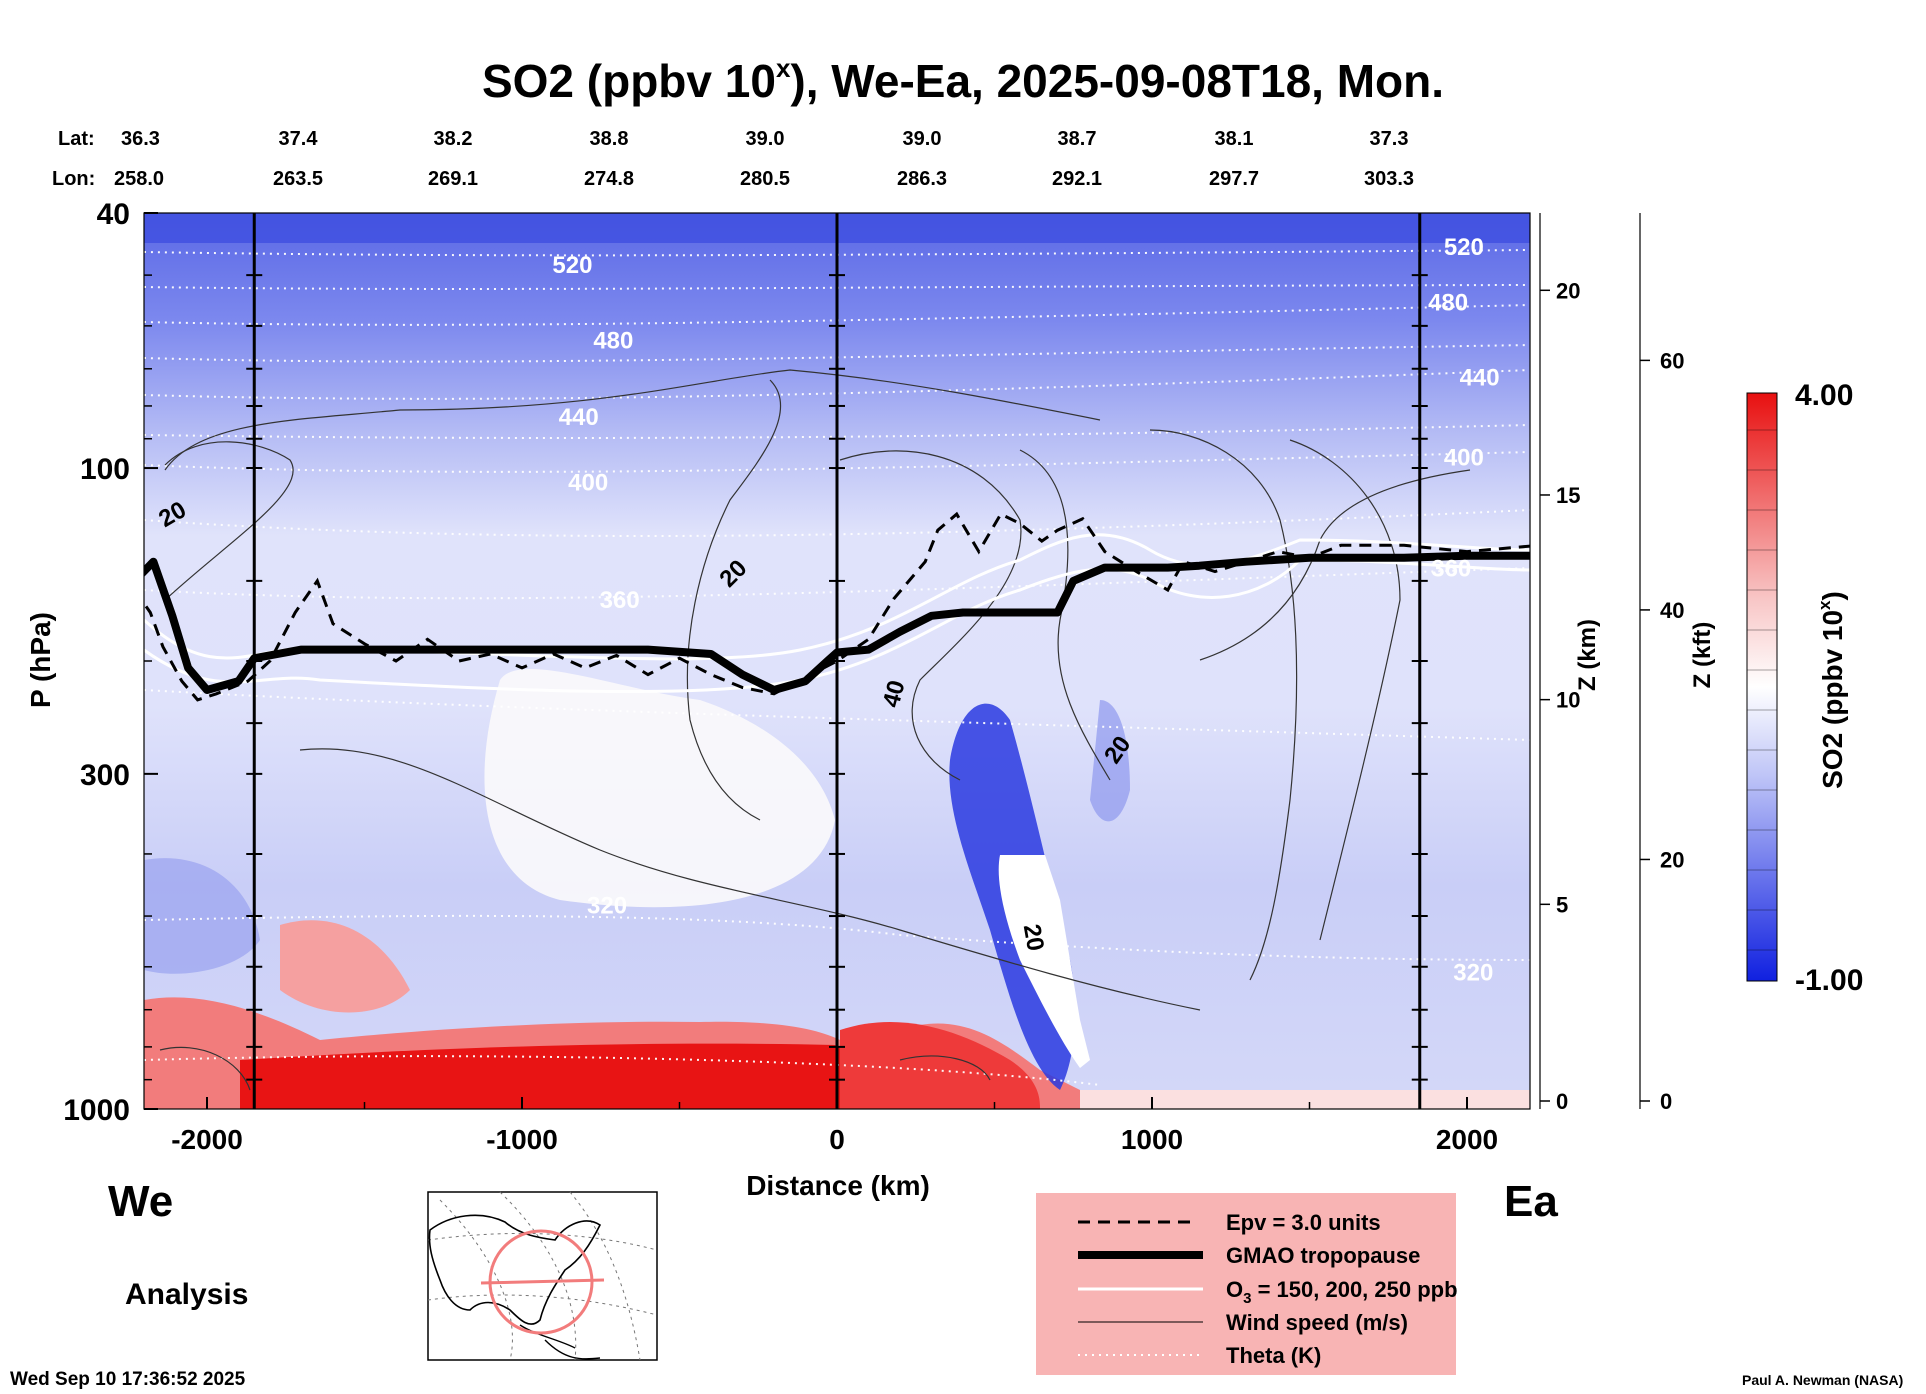 This screenshot has width=1926, height=1394. I want to click on analysis-label: Analysis, so click(186, 1294).